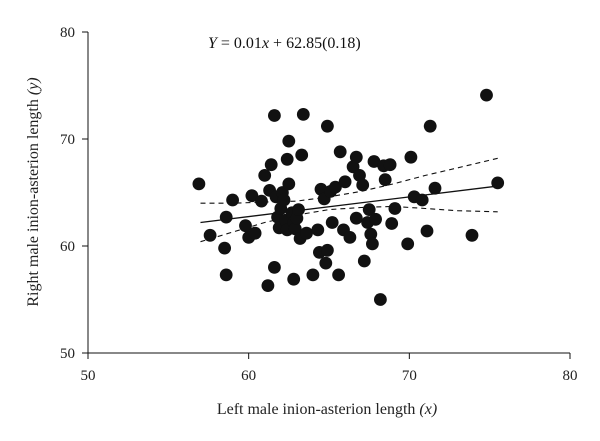  Describe the element at coordinates (67, 140) in the screenshot. I see `y-tick-label: 70` at that location.